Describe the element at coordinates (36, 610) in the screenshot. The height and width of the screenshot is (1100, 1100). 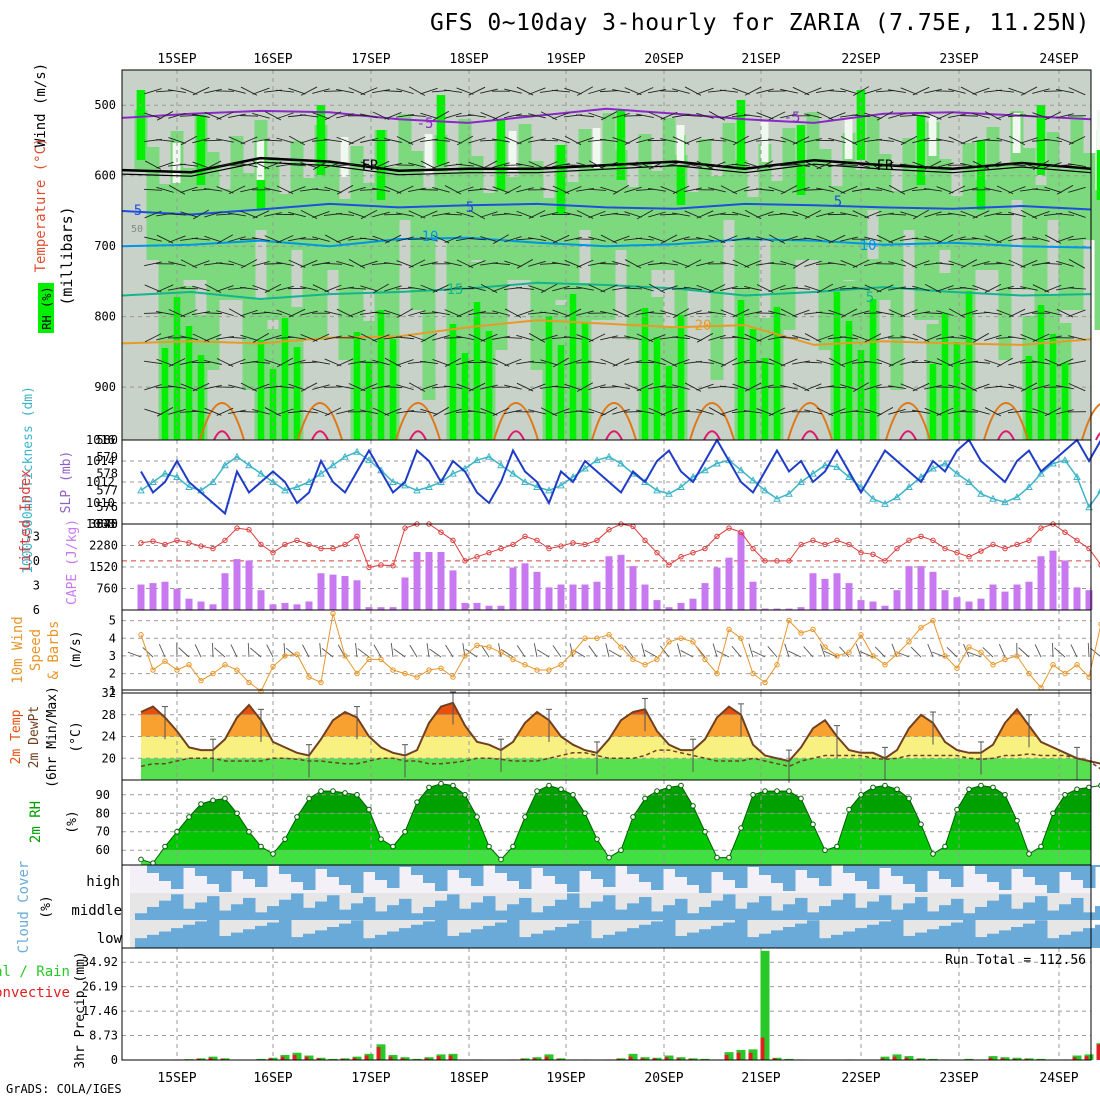
I see `tick-label: 6` at that location.